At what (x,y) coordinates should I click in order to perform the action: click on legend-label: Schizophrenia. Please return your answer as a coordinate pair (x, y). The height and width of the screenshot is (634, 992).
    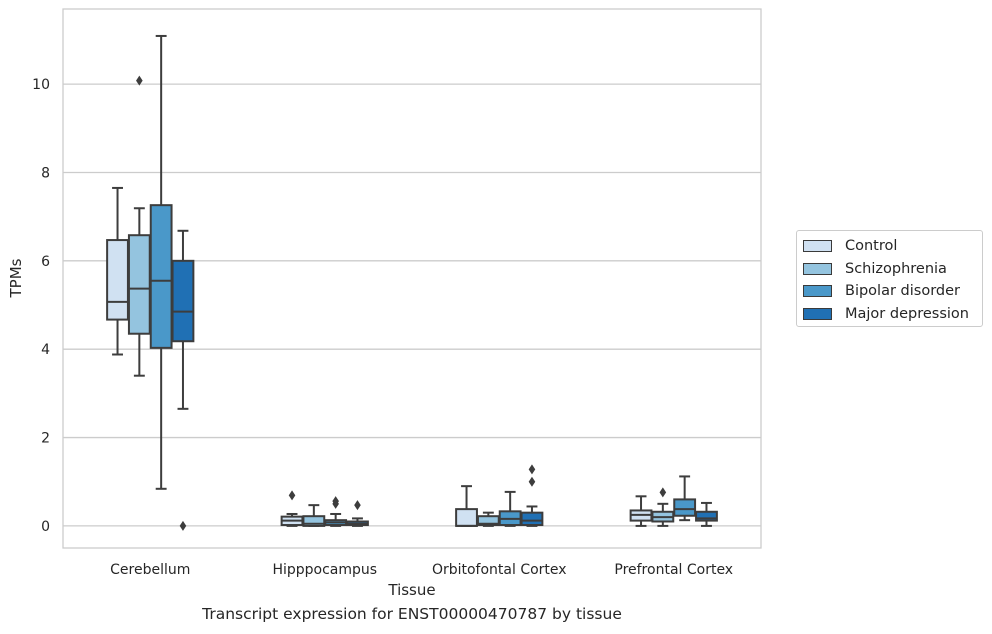
    Looking at the image, I should click on (896, 268).